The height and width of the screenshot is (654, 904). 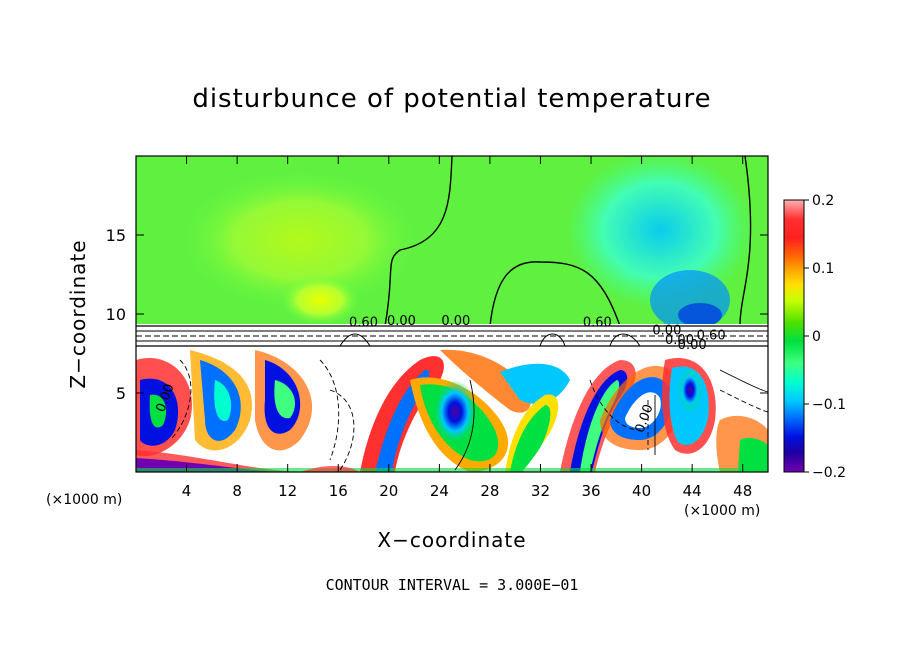 What do you see at coordinates (692, 491) in the screenshot?
I see `x-tick-label: 44` at bounding box center [692, 491].